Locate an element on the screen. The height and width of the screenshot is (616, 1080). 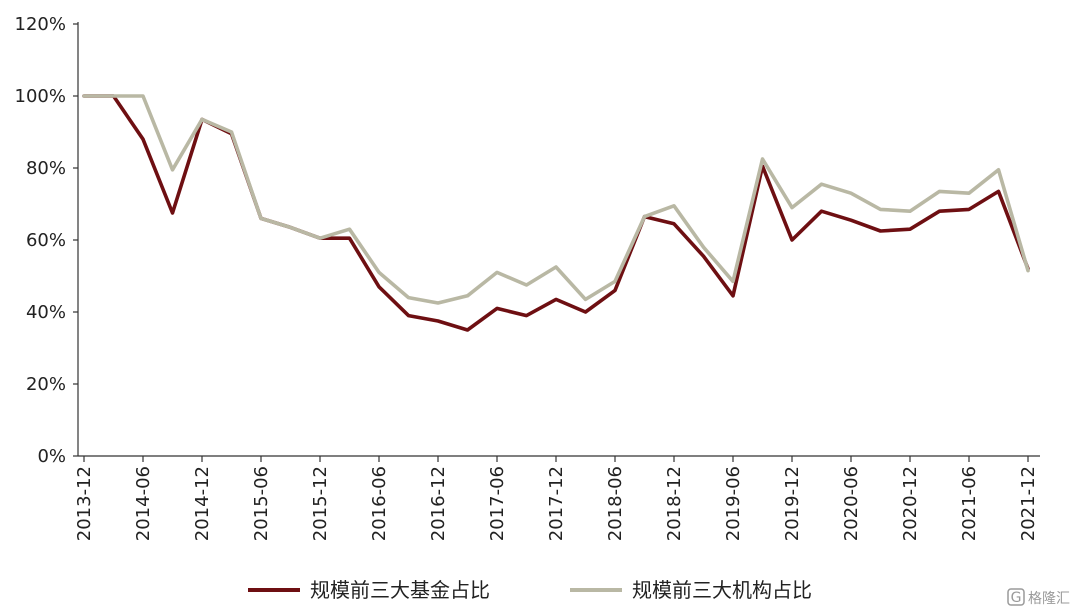
g-logo-icon is located at coordinates (1016, 597).